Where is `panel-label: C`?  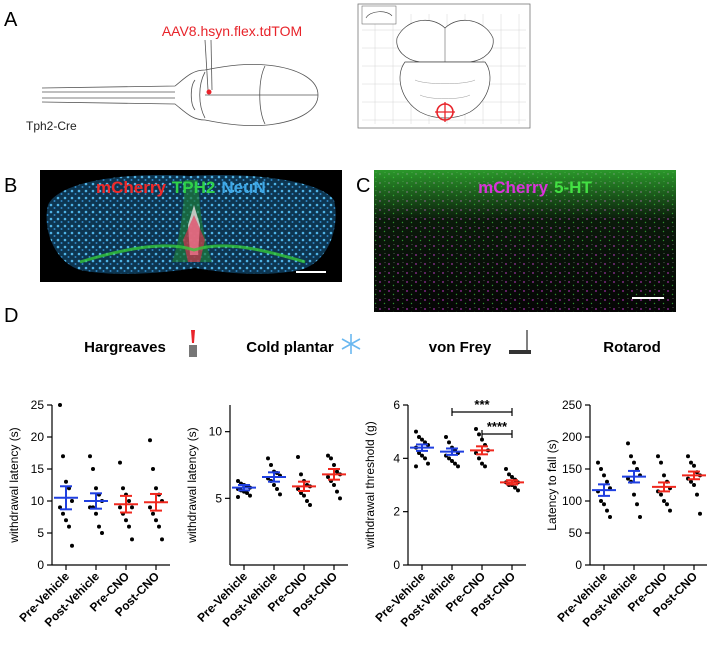
panel-label: C is located at coordinates (363, 186).